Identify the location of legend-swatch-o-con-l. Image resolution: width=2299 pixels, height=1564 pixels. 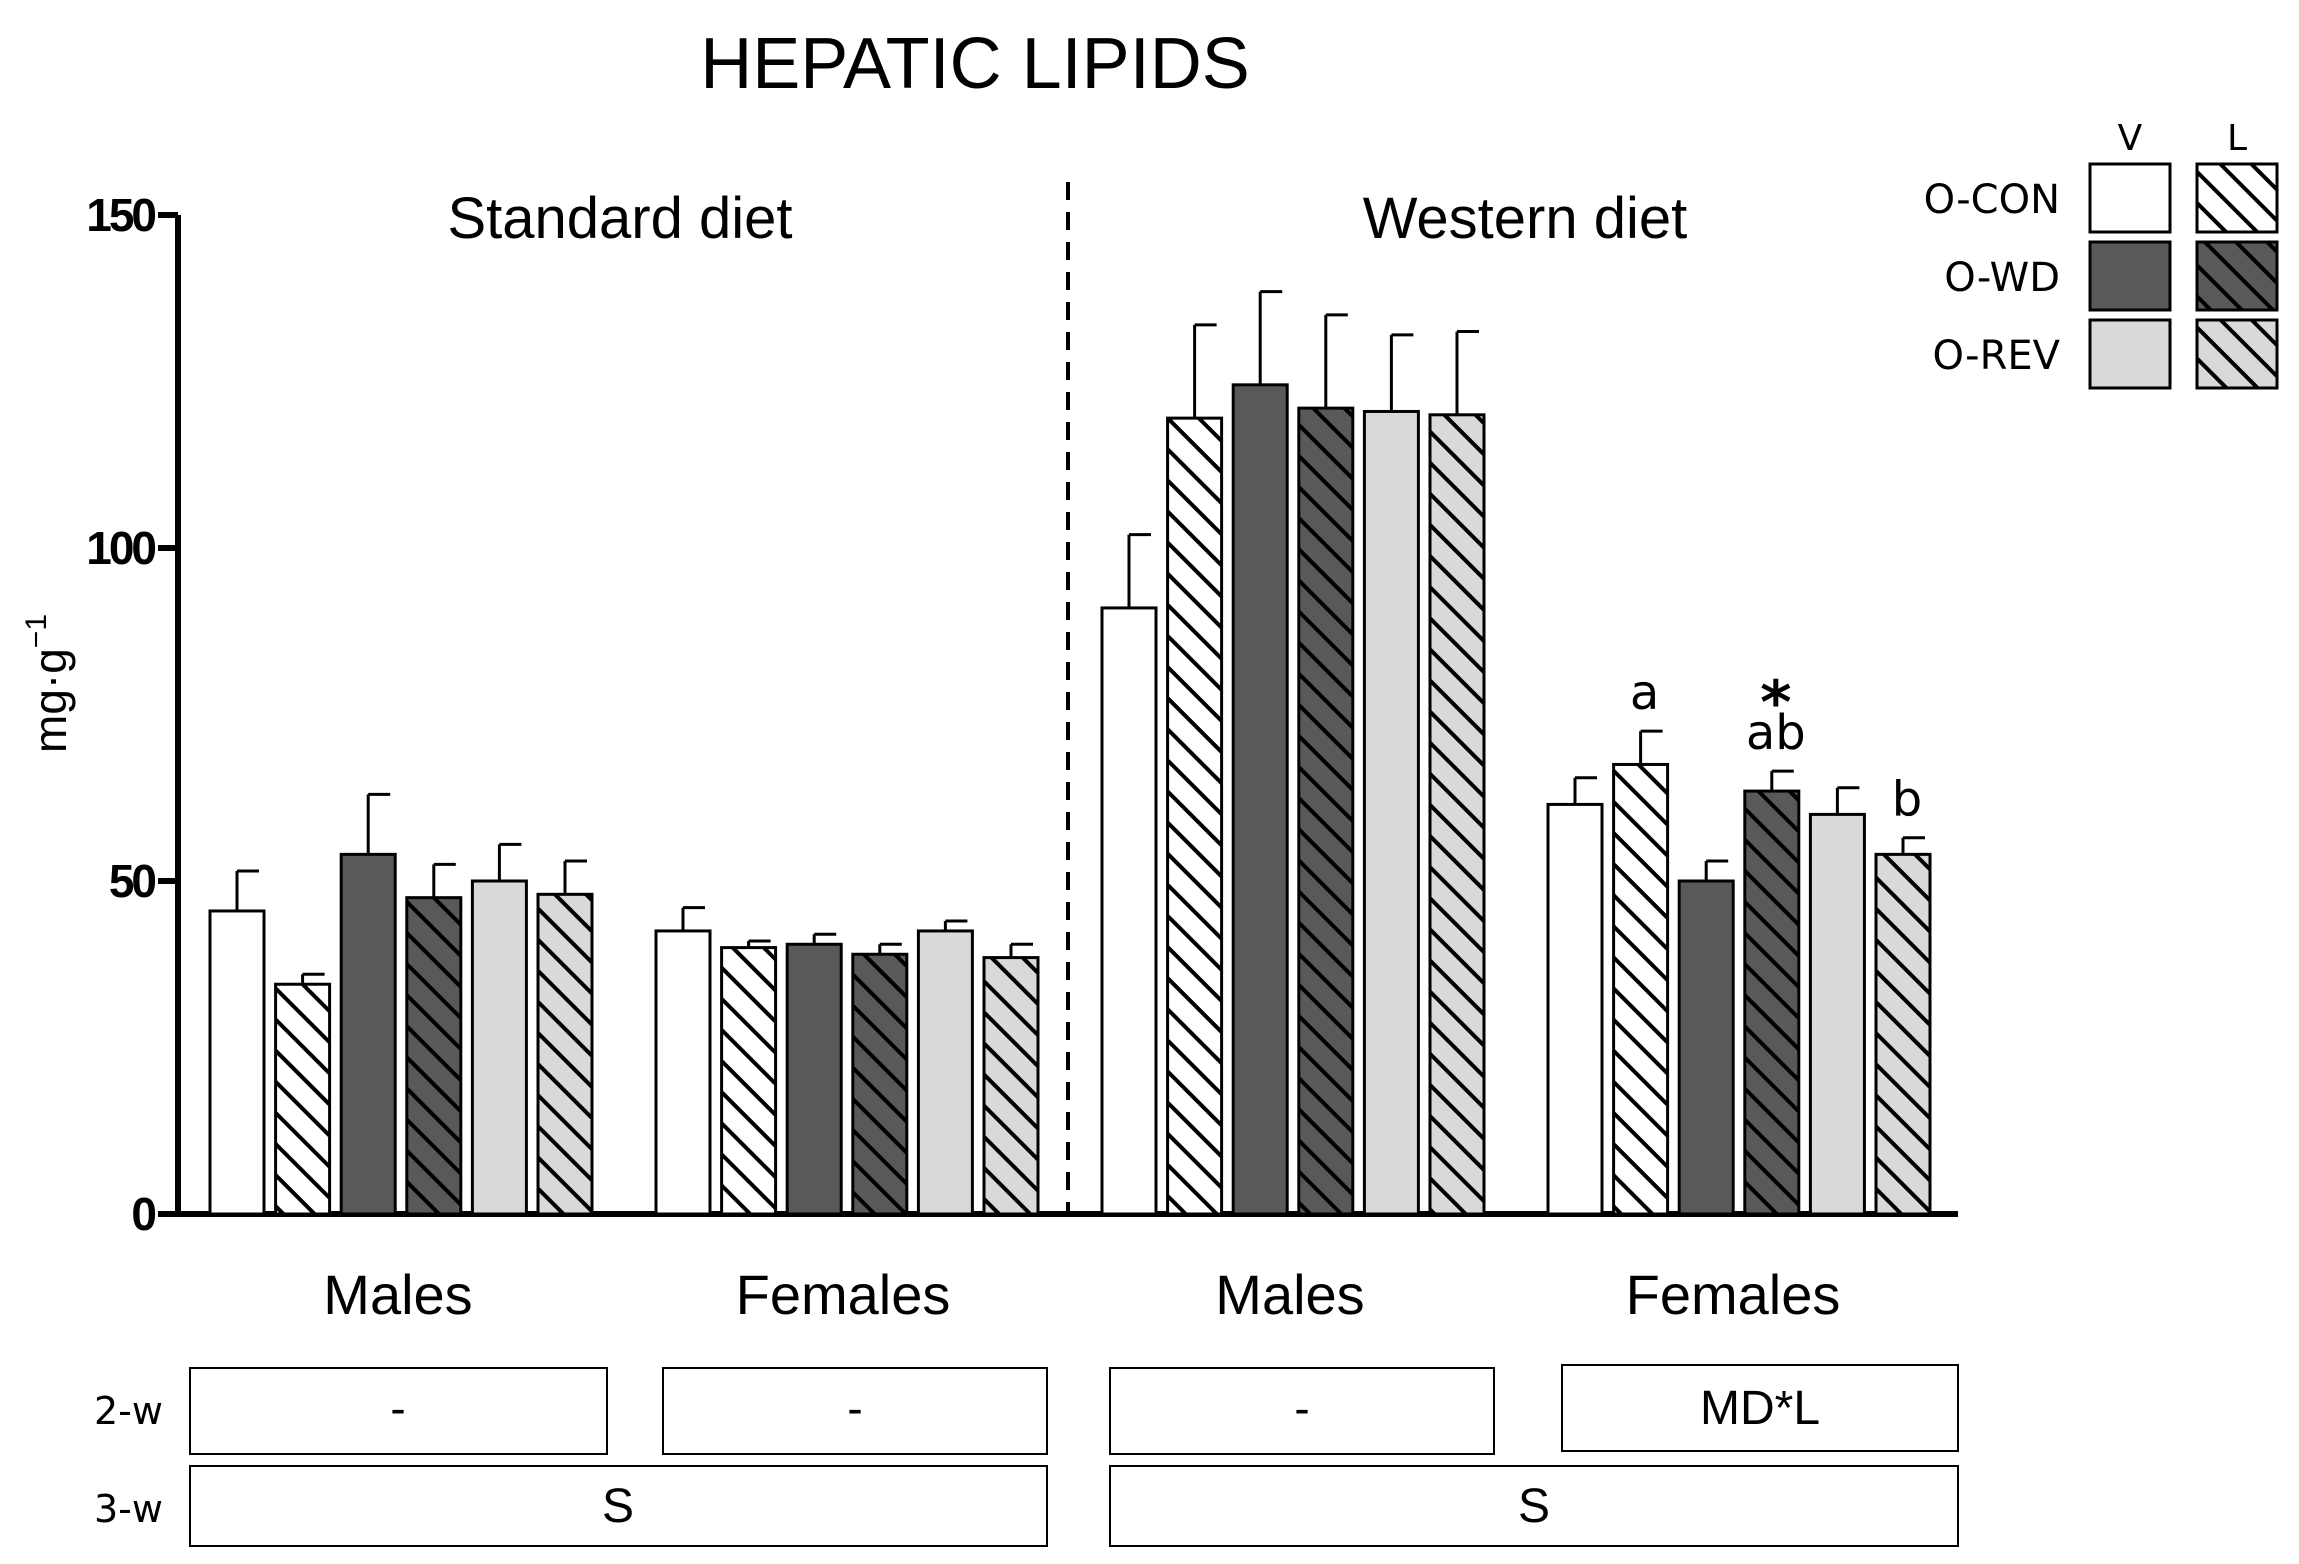
(2237, 198).